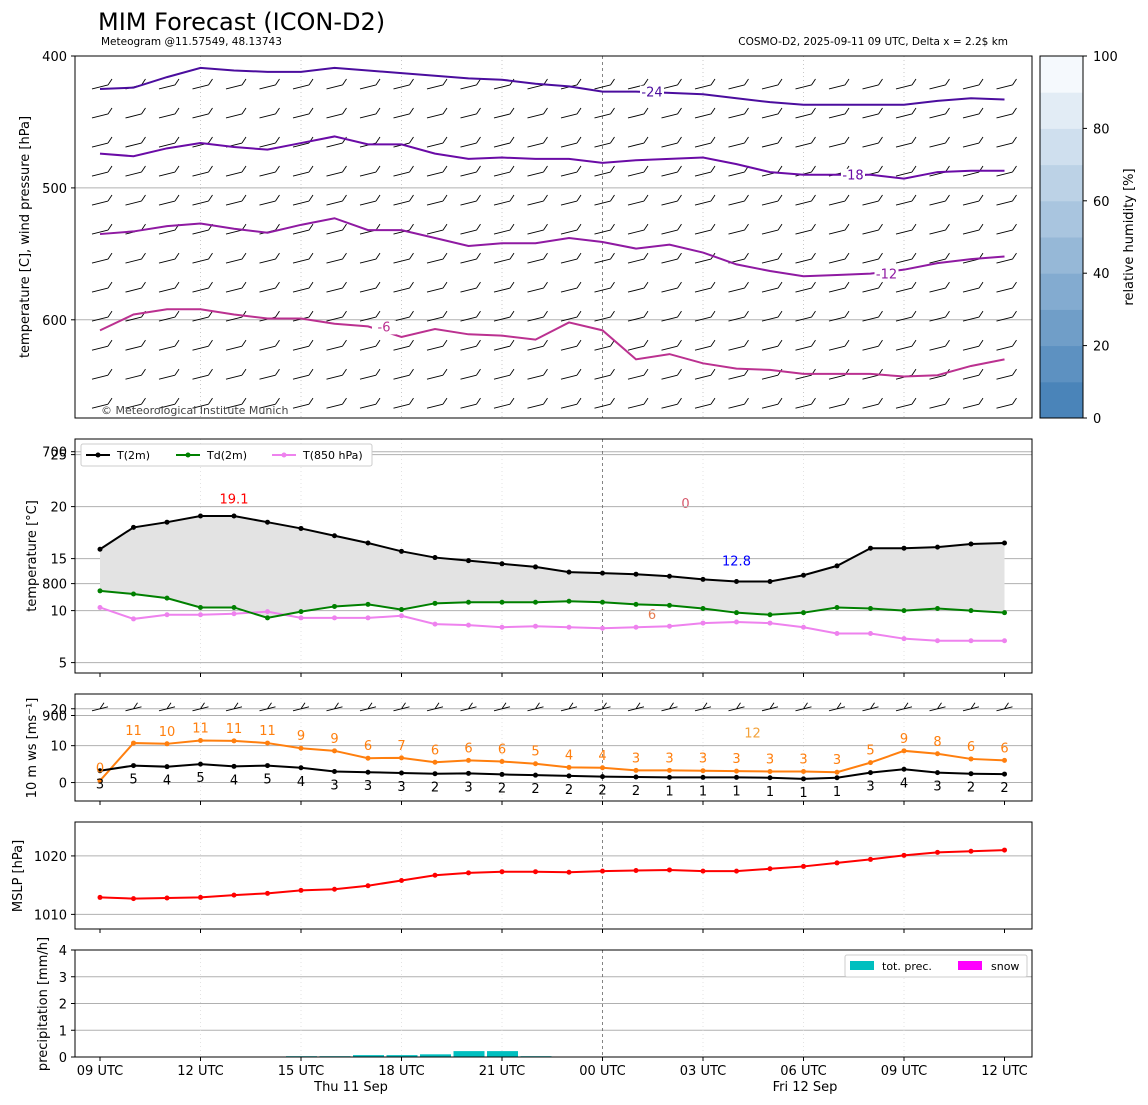 This screenshot has width=1148, height=1105. What do you see at coordinates (552, 566) in the screenshot?
I see `dewpoint-spread-fill` at bounding box center [552, 566].